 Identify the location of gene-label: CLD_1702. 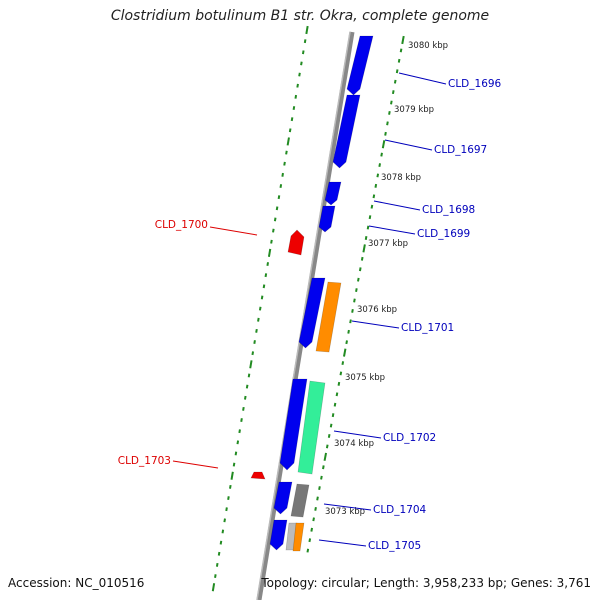
(409, 438).